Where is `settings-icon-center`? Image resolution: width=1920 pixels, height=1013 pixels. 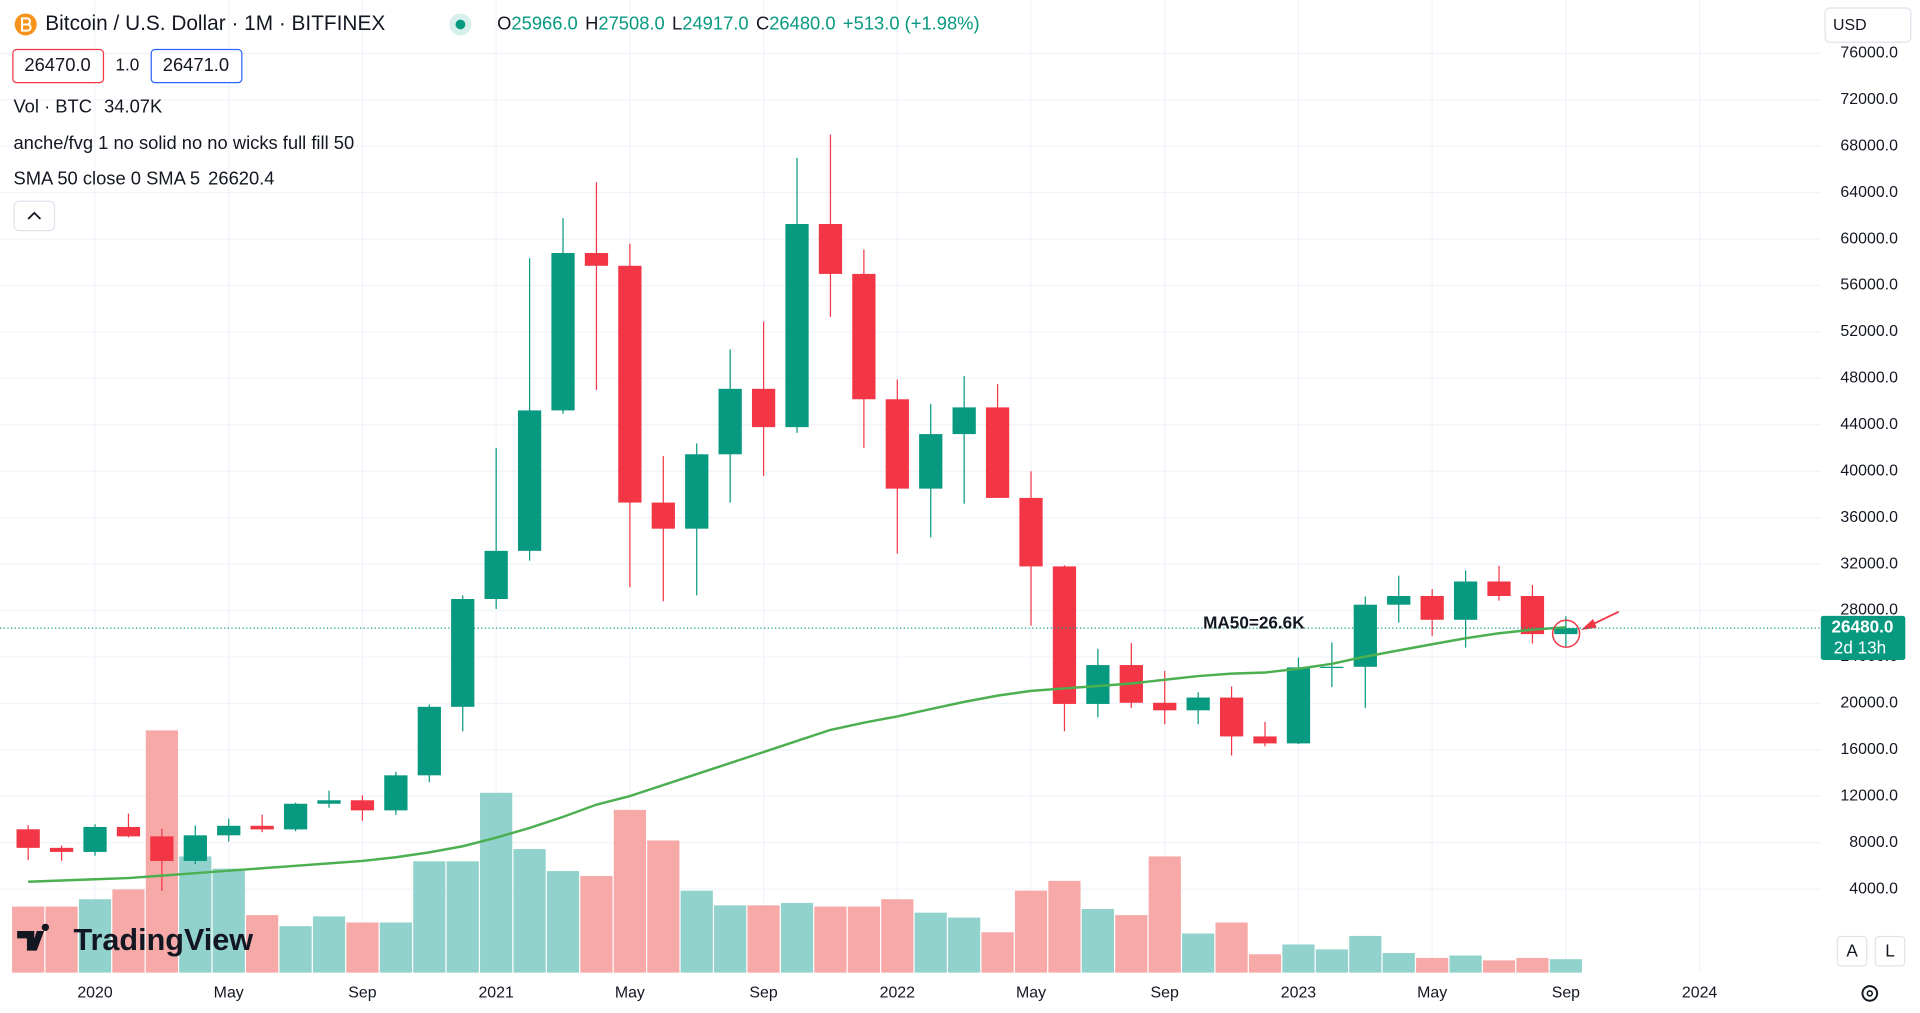 settings-icon-center is located at coordinates (1870, 993).